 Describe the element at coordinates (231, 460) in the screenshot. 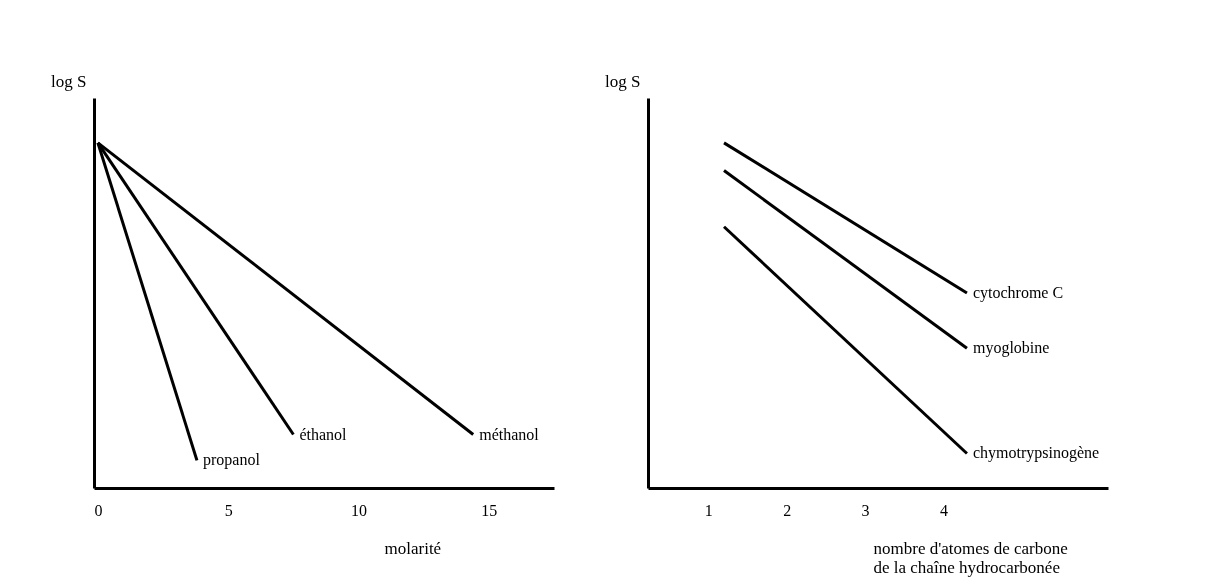

I see `series-label: propanol` at that location.